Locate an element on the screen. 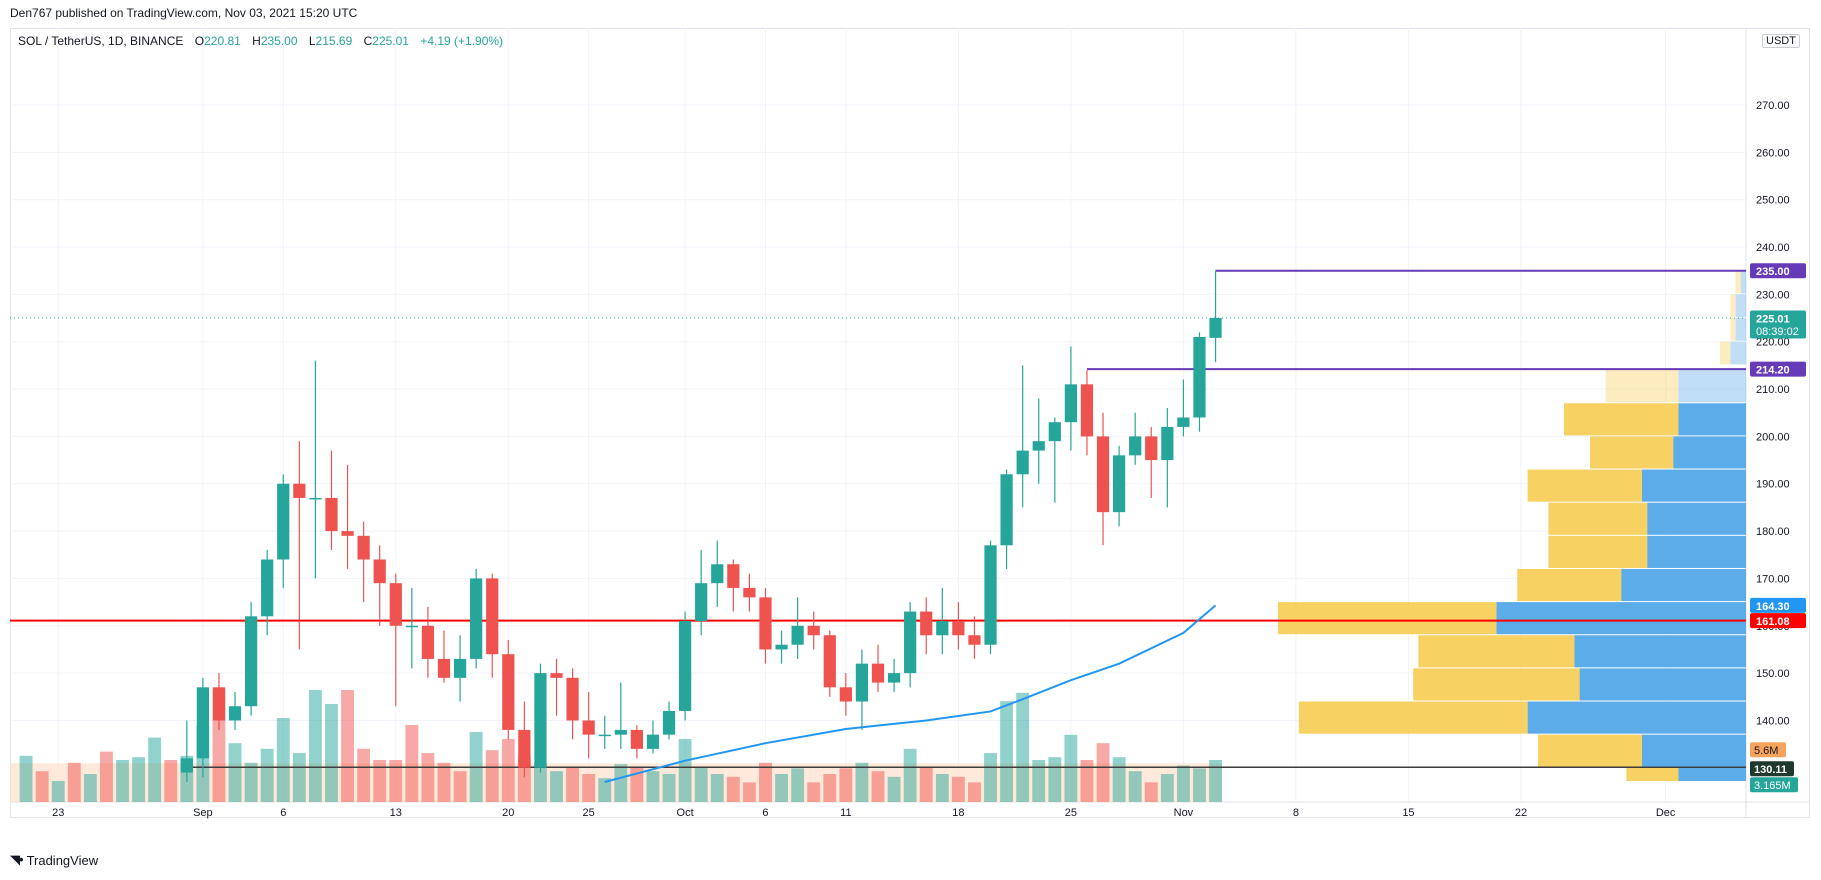  legend-close-label: C is located at coordinates (368, 41).